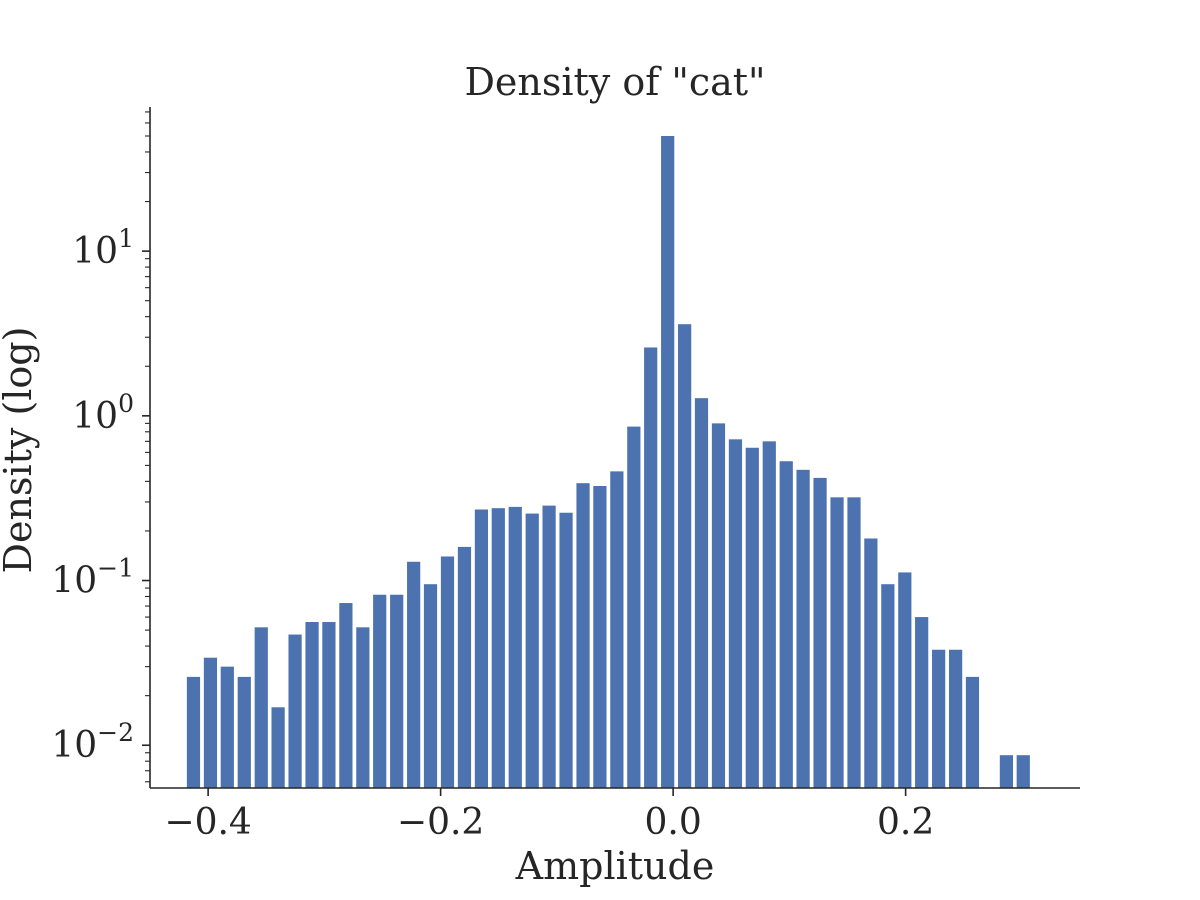 The width and height of the screenshot is (1200, 900). What do you see at coordinates (207, 822) in the screenshot?
I see `x-tick-label: −0.4` at bounding box center [207, 822].